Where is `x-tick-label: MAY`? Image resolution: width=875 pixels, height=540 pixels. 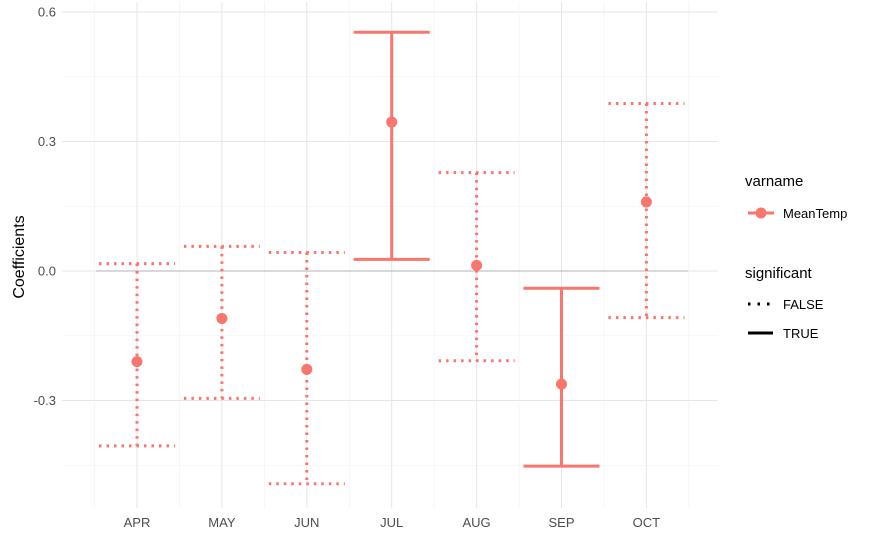
x-tick-label: MAY is located at coordinates (222, 522).